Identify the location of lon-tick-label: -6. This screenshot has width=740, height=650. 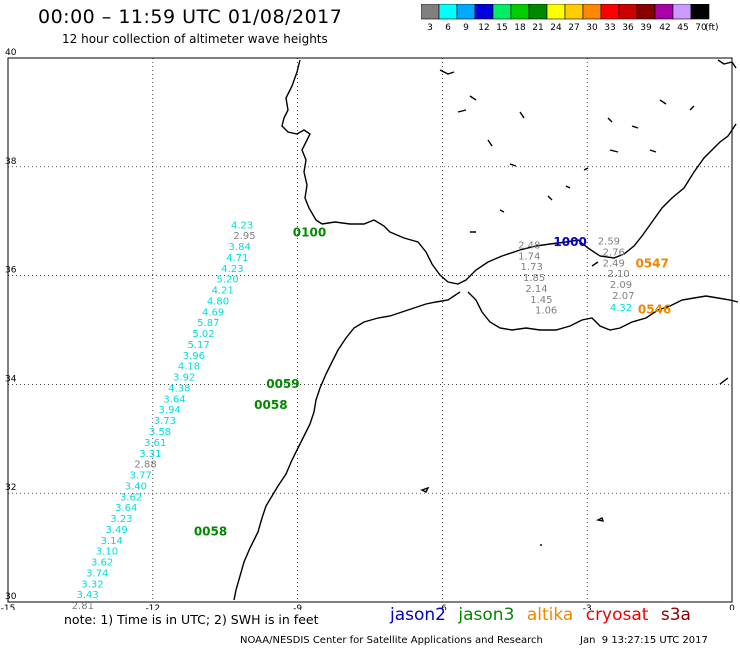
(442, 607).